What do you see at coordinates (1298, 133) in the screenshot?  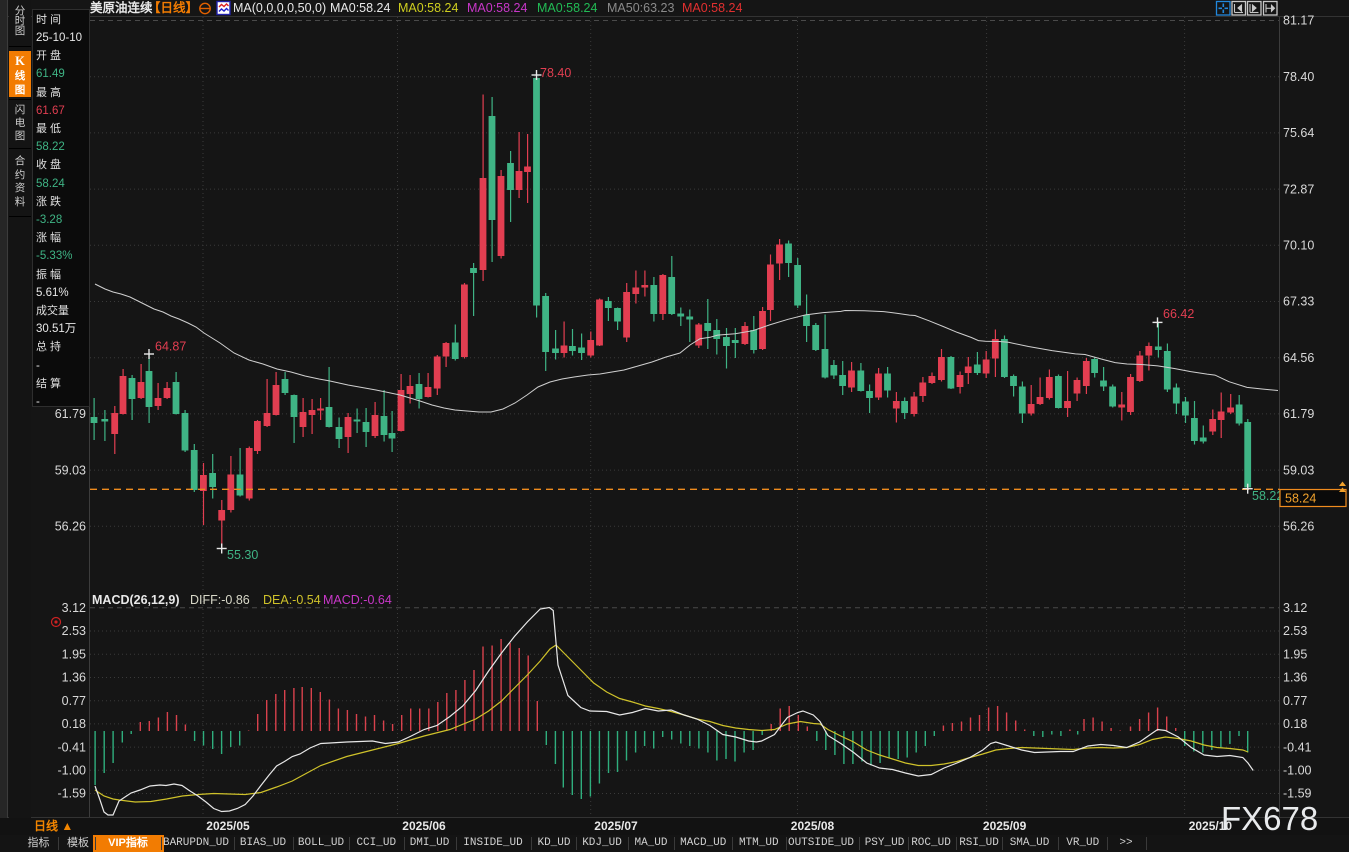 I see `svg-text: 75.64` at bounding box center [1298, 133].